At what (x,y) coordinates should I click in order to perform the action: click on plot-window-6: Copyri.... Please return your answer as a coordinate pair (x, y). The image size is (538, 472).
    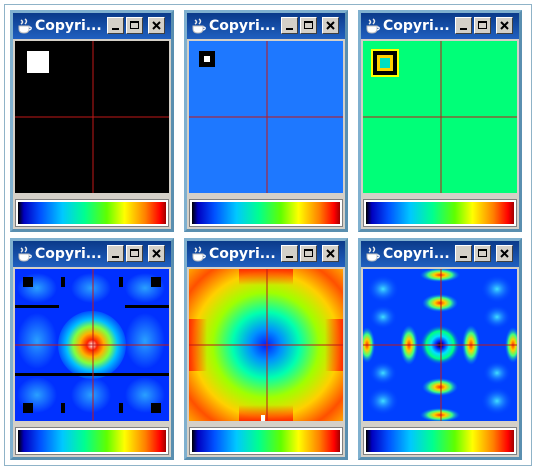
    Looking at the image, I should click on (440, 349).